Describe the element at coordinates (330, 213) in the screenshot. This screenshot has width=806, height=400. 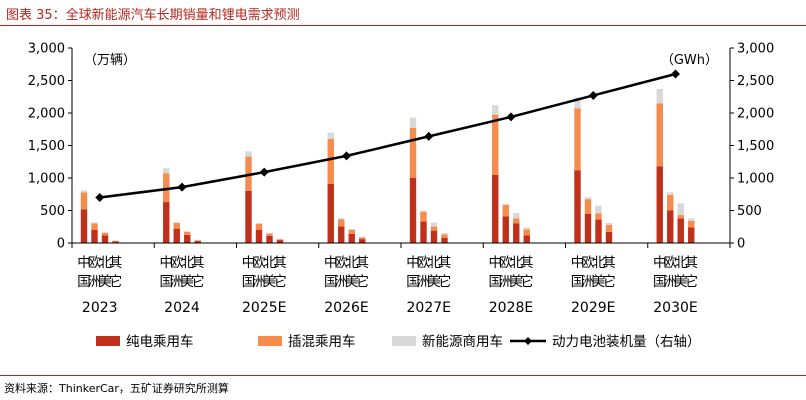
I see `bar-2026E-中国-纯电乘用车` at that location.